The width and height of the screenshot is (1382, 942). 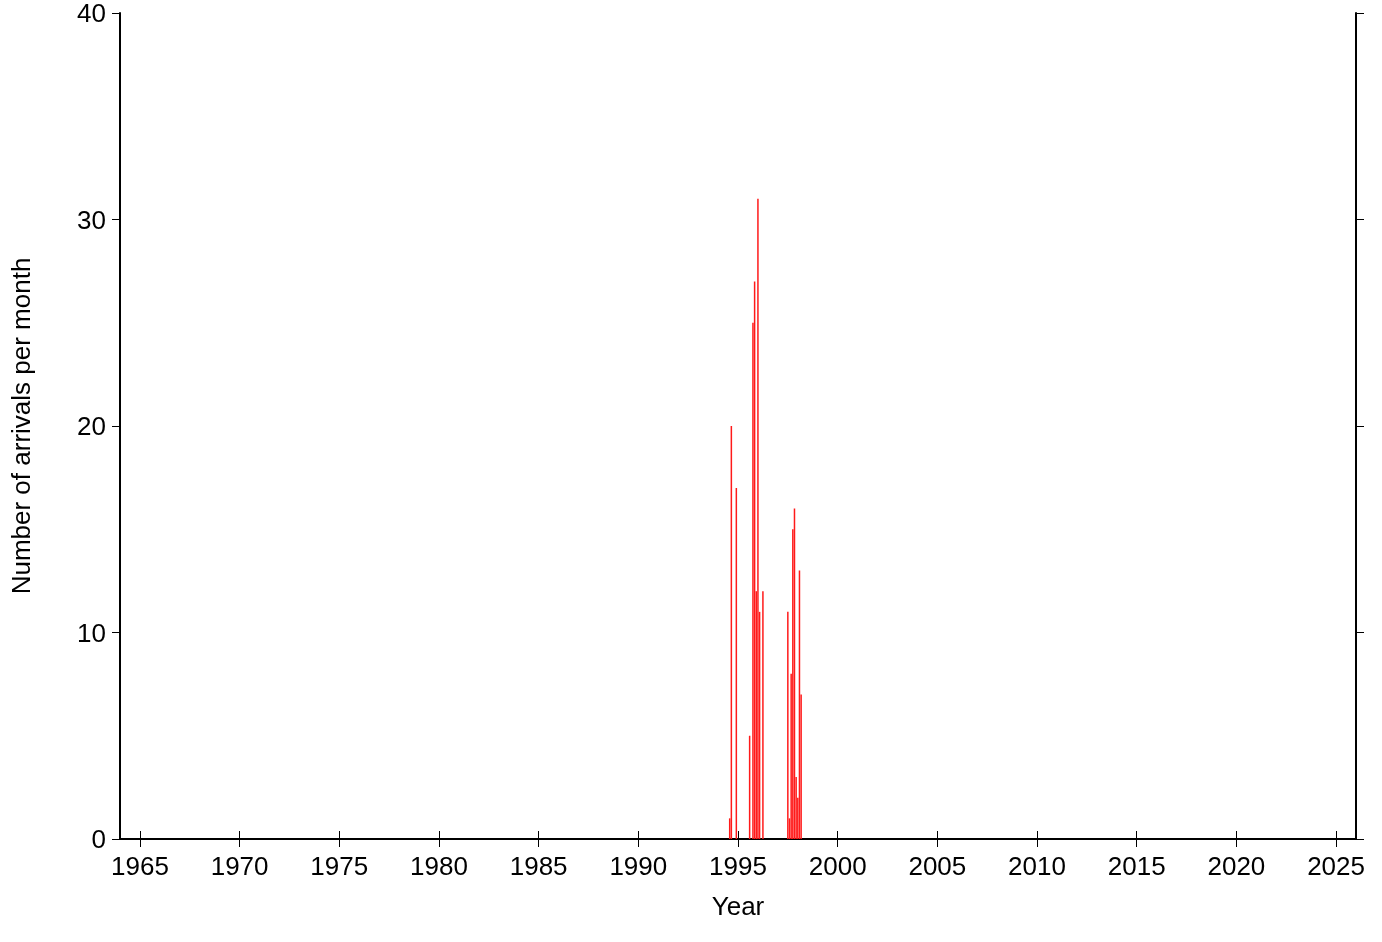 What do you see at coordinates (239, 866) in the screenshot?
I see `x-tick-label: 1970` at bounding box center [239, 866].